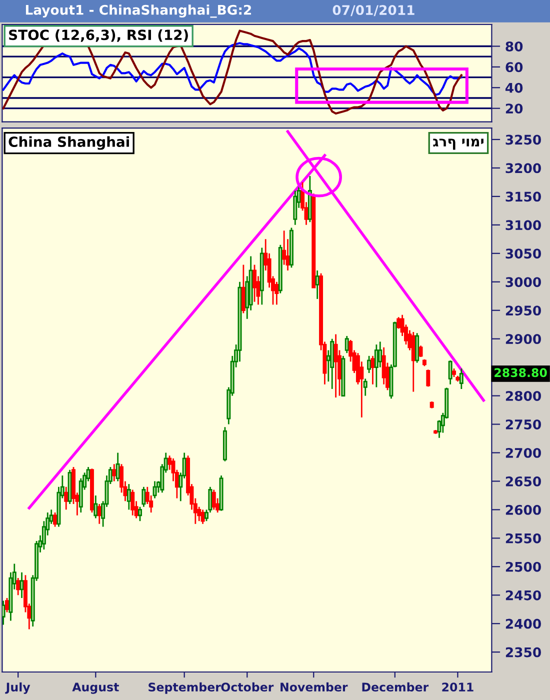 This screenshot has width=550, height=700. I want to click on y-tick-label: 3000, so click(523, 282).